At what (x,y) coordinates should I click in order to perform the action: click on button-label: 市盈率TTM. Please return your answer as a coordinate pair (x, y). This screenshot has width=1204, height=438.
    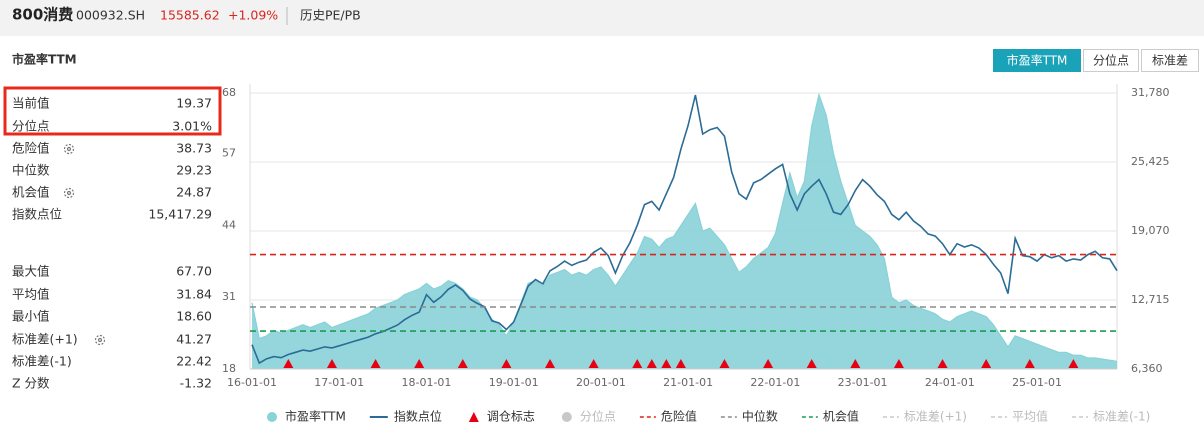
    Looking at the image, I should click on (1037, 60).